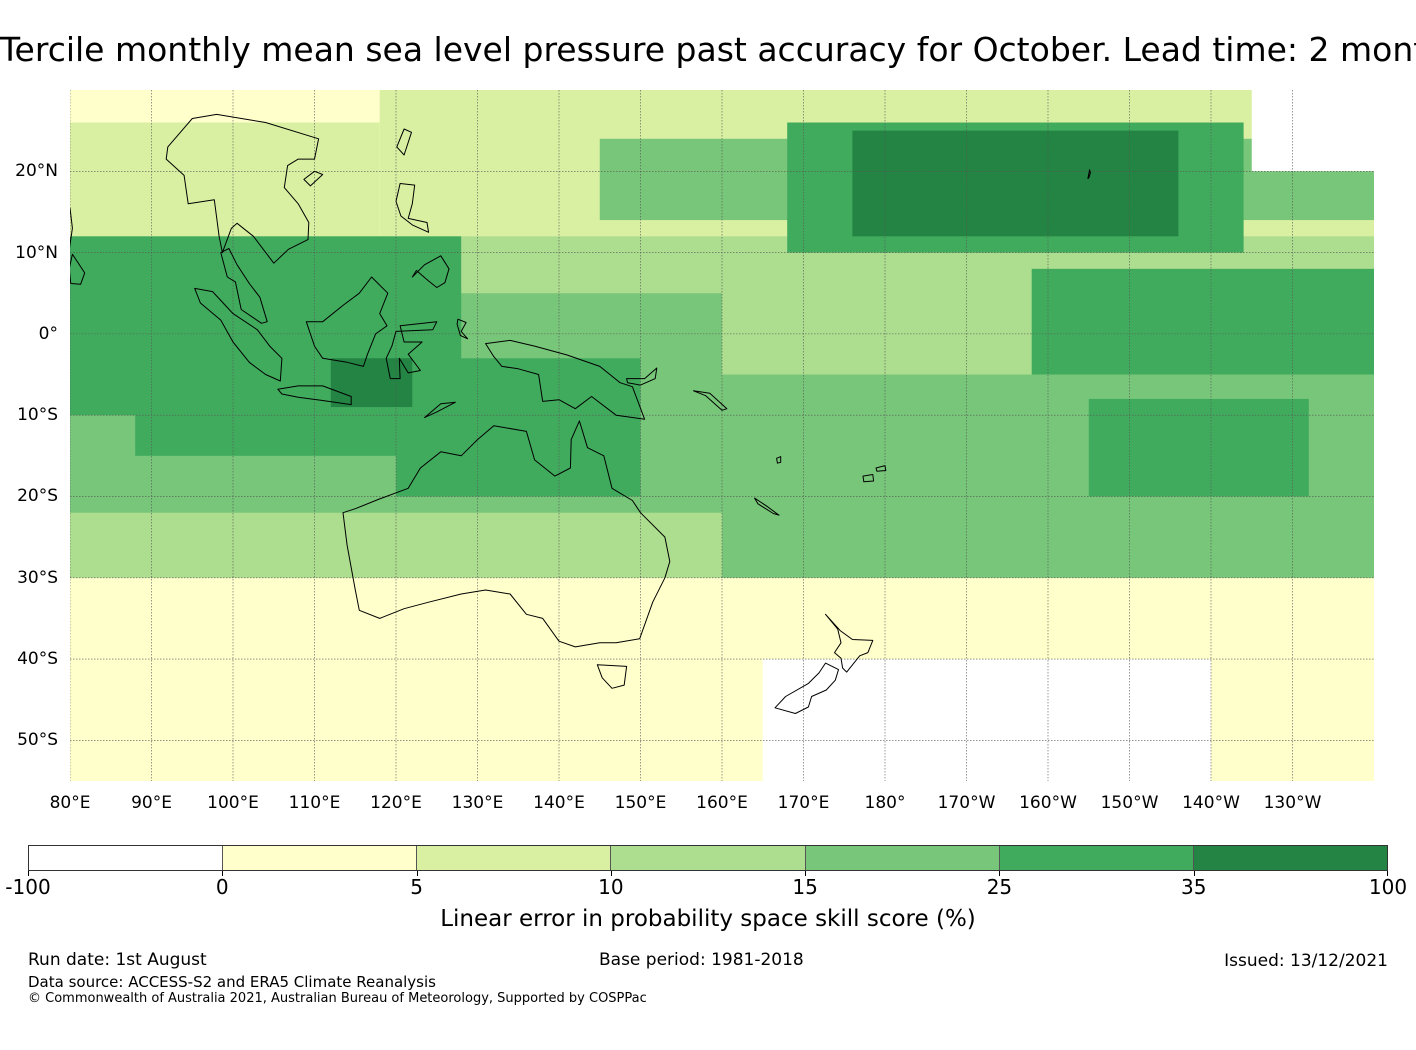 The width and height of the screenshot is (1416, 1050). I want to click on longitude-label: 160°W, so click(1048, 803).